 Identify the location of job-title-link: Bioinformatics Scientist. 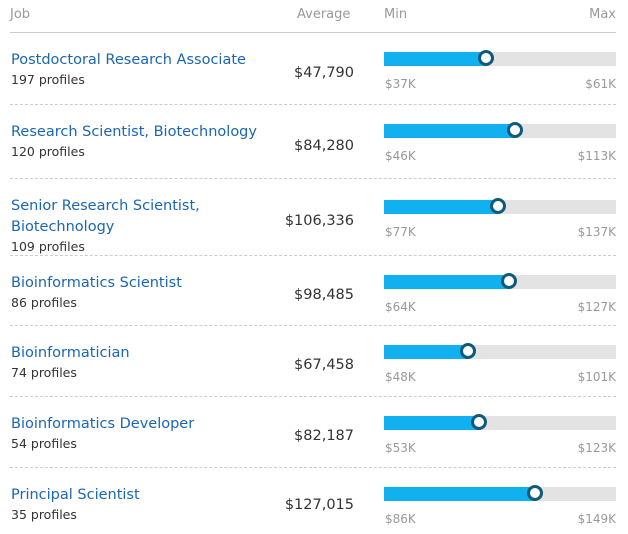
(96, 283).